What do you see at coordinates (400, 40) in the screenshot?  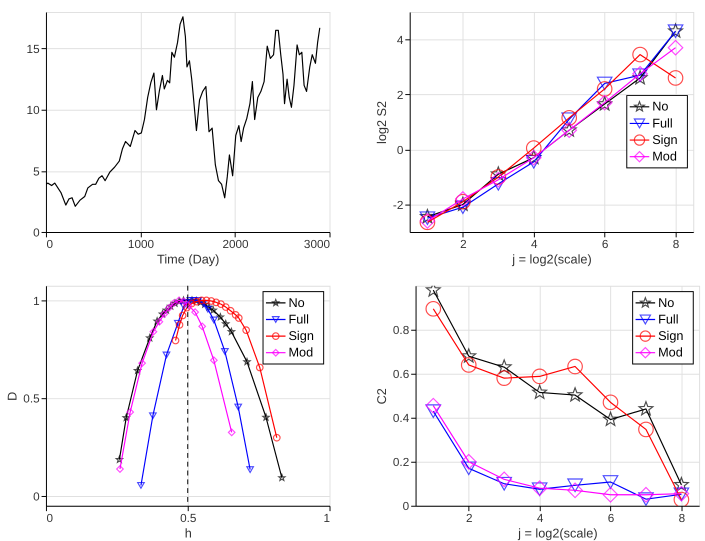 I see `y-tick-label: 4` at bounding box center [400, 40].